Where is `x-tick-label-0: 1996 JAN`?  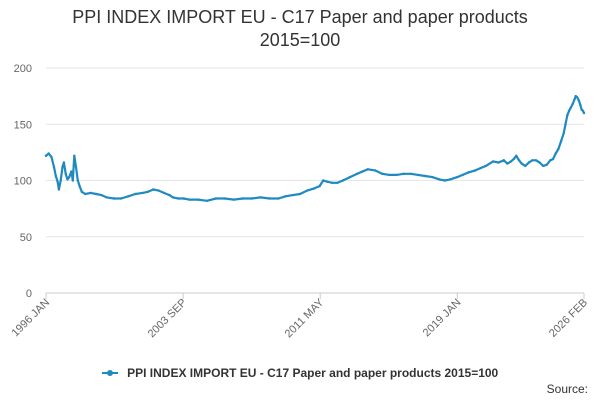
x-tick-label-0: 1996 JAN is located at coordinates (30, 318).